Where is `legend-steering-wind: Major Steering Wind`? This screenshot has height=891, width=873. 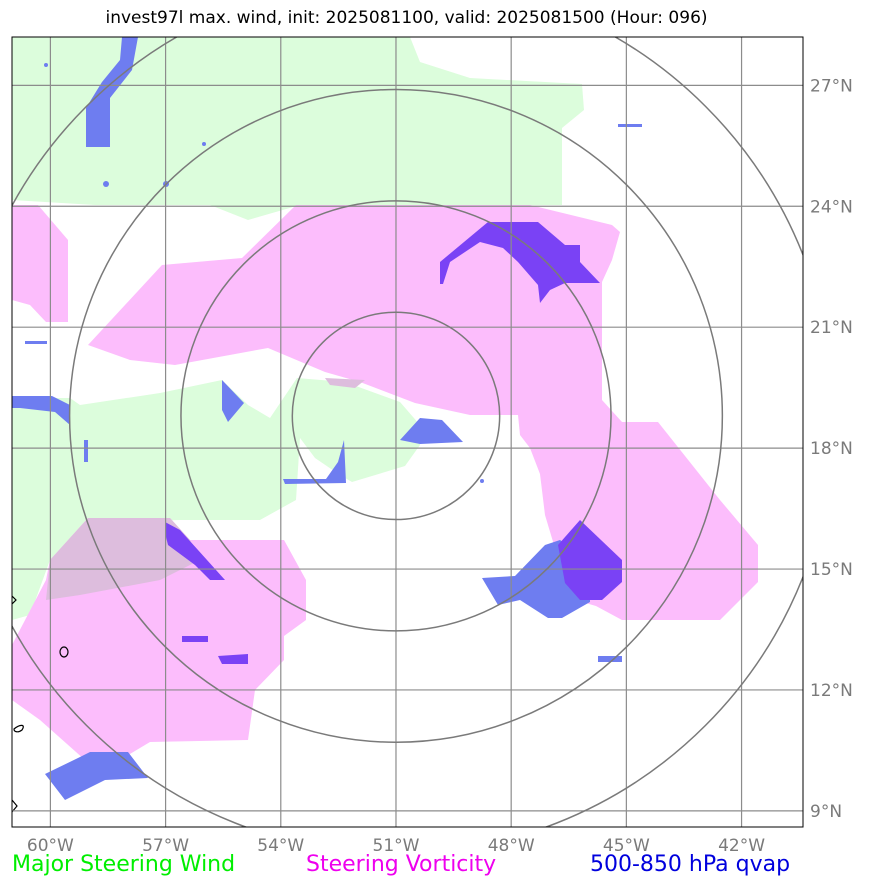 legend-steering-wind: Major Steering Wind is located at coordinates (124, 864).